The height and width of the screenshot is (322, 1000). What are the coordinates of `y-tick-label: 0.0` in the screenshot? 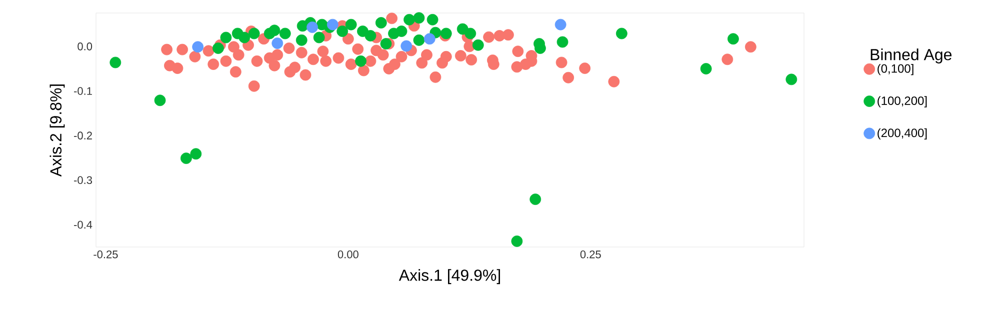 It's located at (85, 46).